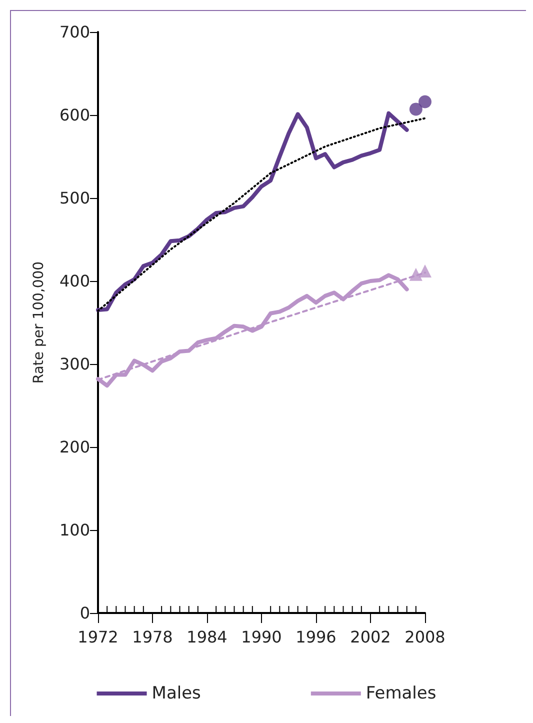 The image size is (533, 723). What do you see at coordinates (177, 694) in the screenshot?
I see `legend-label: Males` at bounding box center [177, 694].